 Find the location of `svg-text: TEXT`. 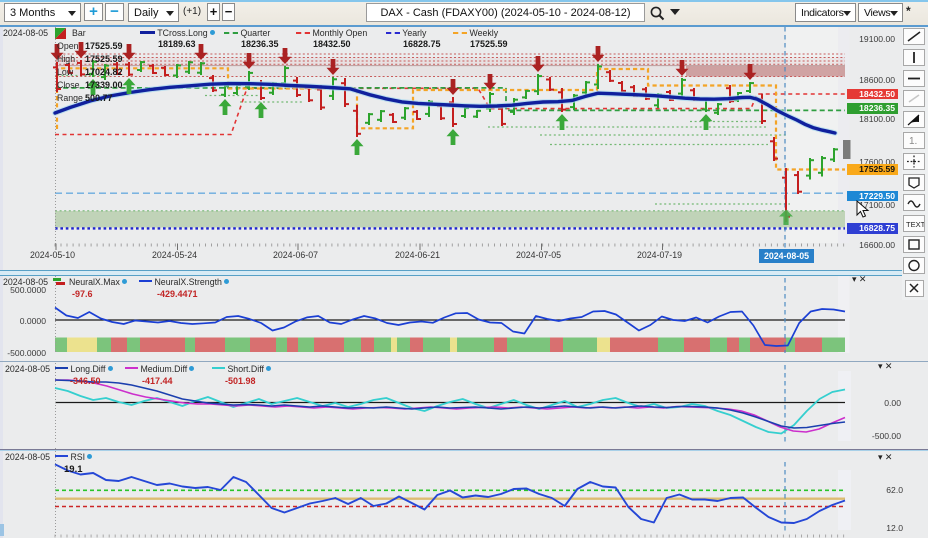

svg-text: TEXT is located at coordinates (915, 224).